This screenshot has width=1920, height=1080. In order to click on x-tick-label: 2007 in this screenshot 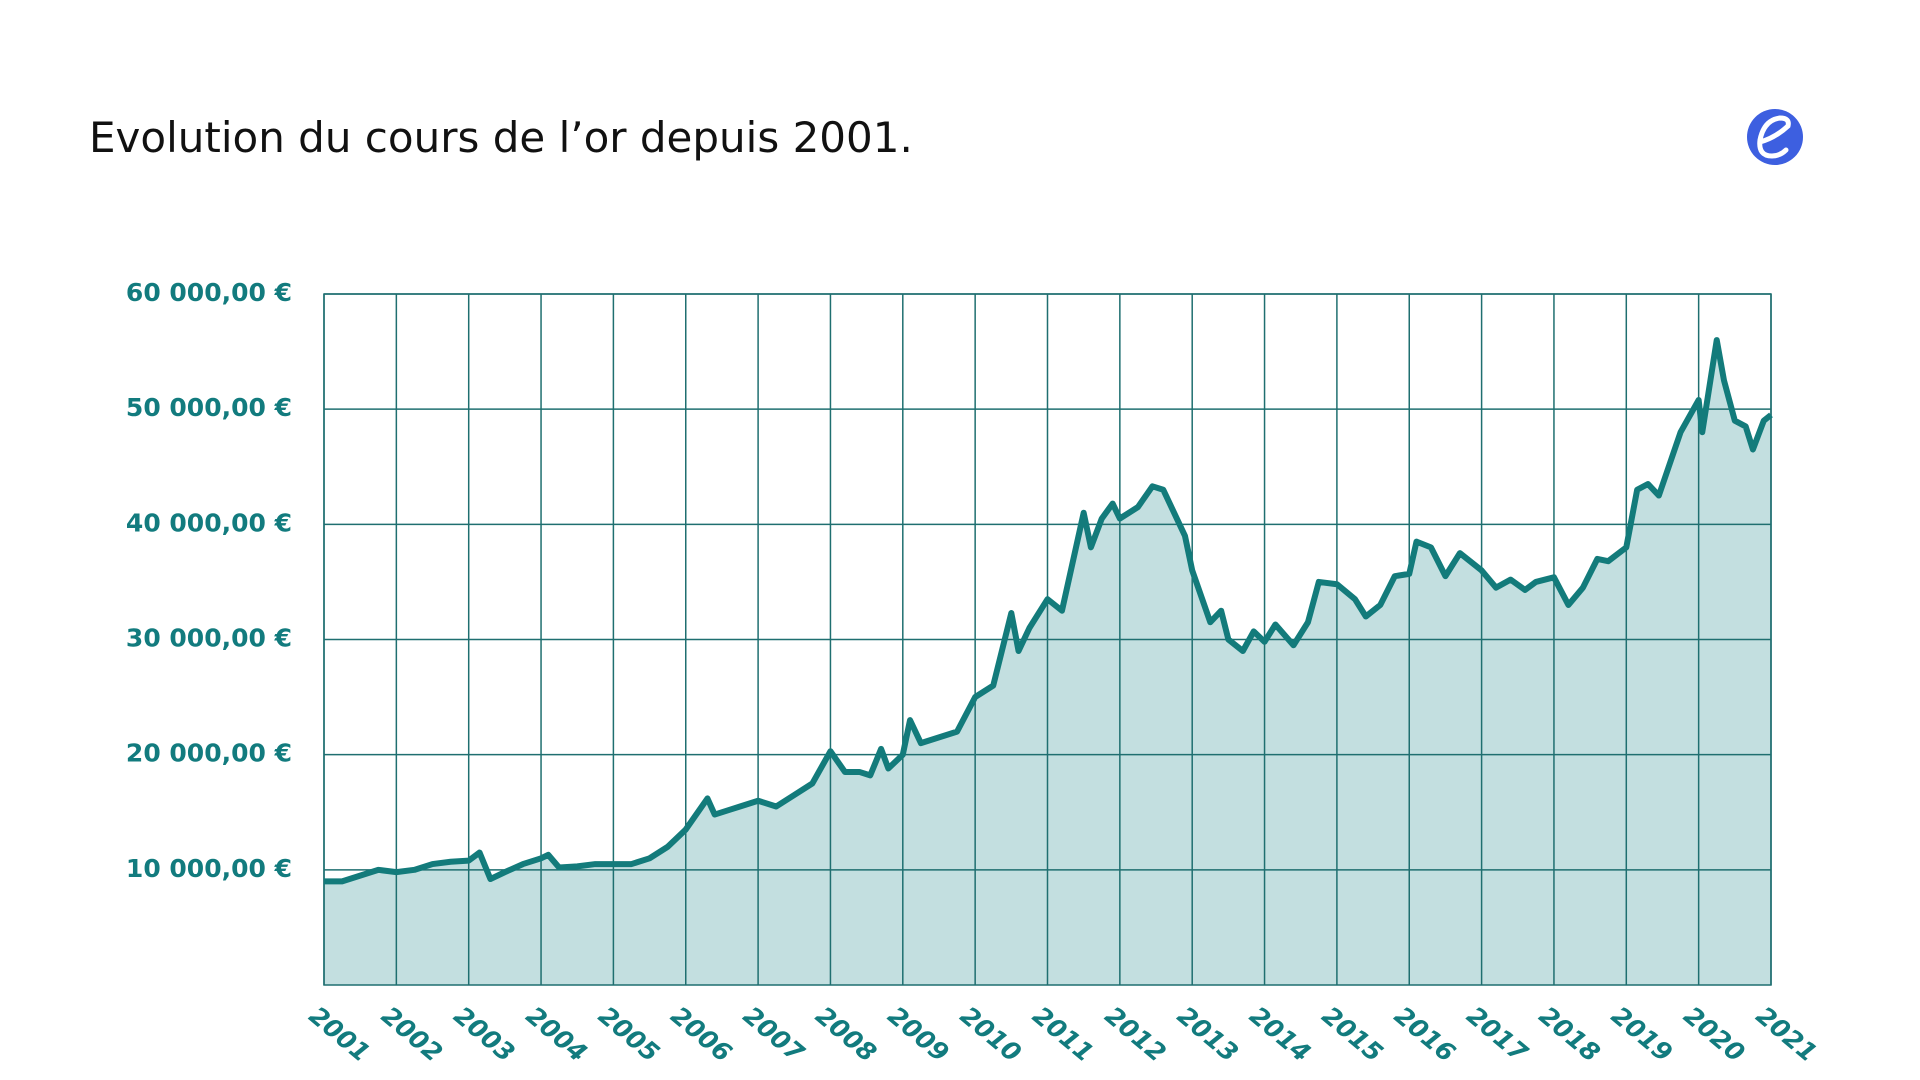, I will do `click(774, 1034)`.